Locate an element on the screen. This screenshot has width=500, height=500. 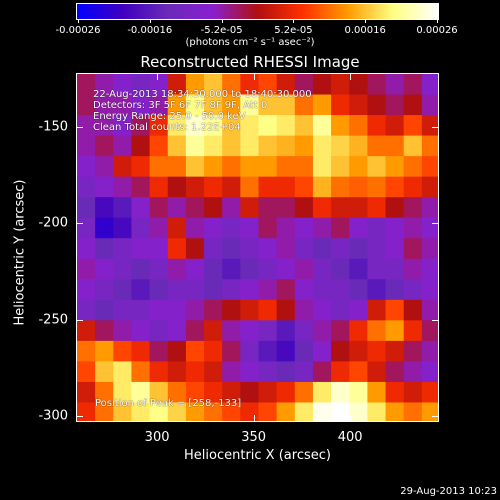
annotation-energy: Energy Range: 25.0 - 50.0 keV is located at coordinates (169, 116).